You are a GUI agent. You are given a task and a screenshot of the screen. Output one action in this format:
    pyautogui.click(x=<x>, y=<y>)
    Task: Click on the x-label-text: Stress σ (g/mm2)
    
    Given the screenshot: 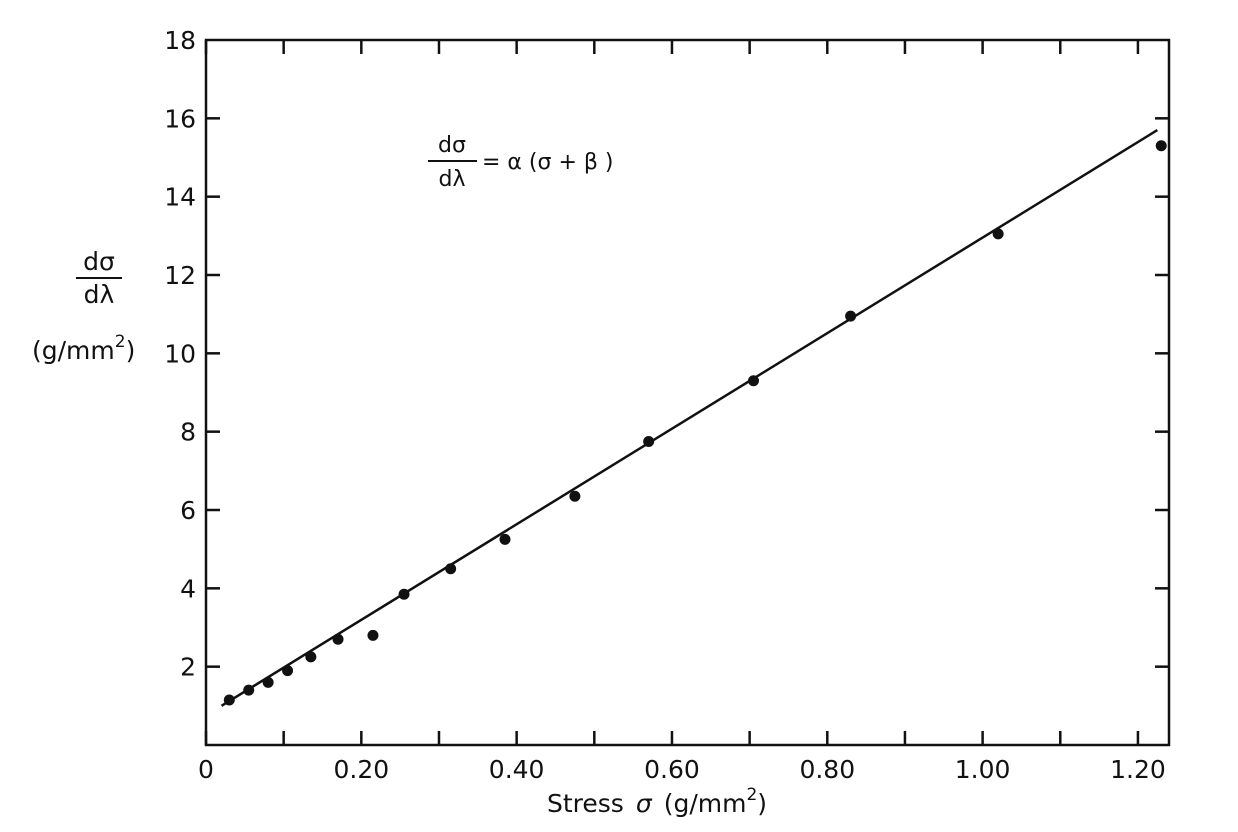 What is the action you would take?
    pyautogui.click(x=657, y=801)
    